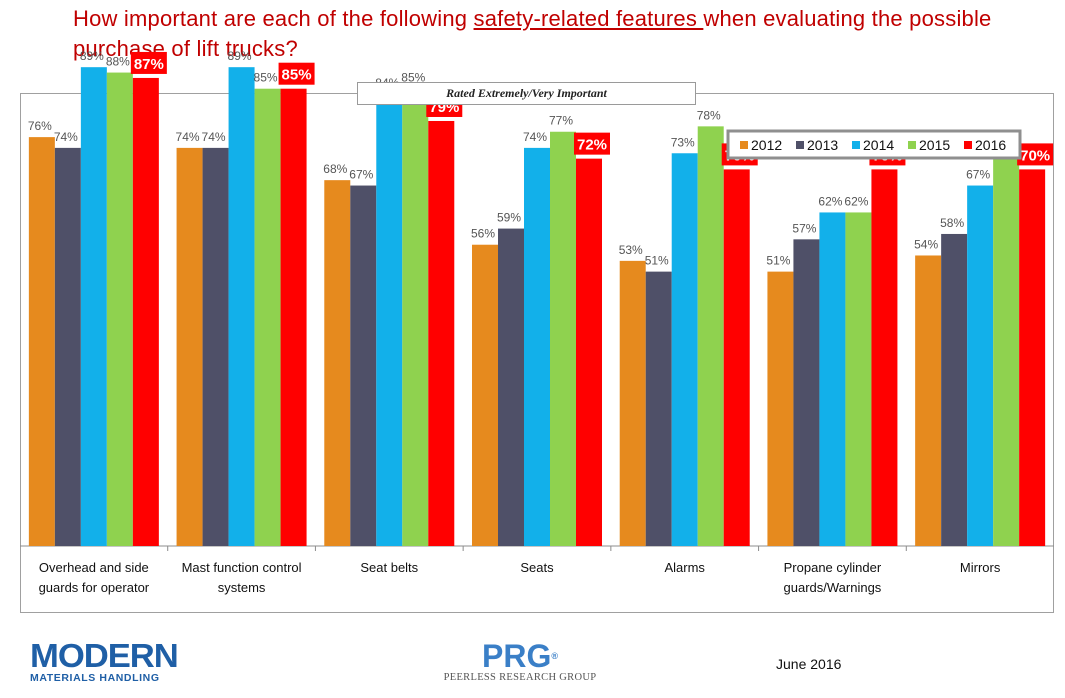 The height and width of the screenshot is (698, 1065). Describe the element at coordinates (809, 664) in the screenshot. I see `report-date: June 2016` at that location.